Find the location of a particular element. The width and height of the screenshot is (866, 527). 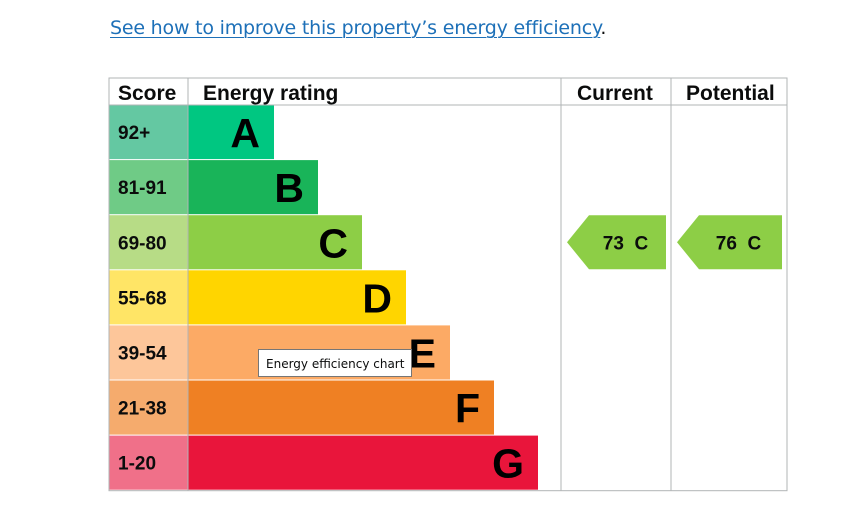

band-letter-b: B is located at coordinates (289, 188).